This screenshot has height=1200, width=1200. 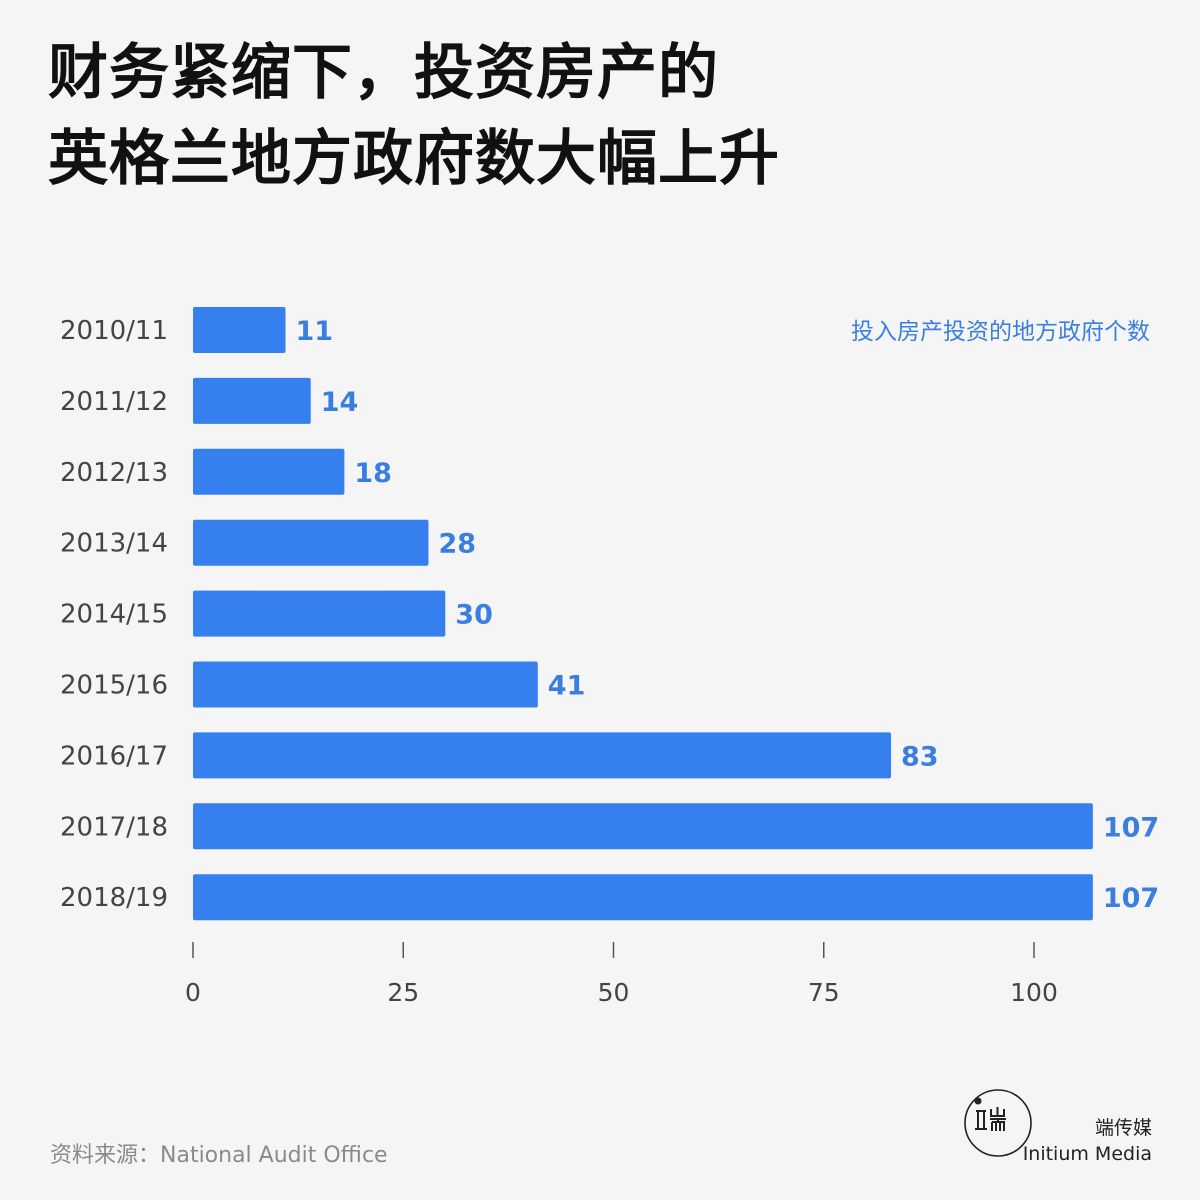 I want to click on value-label: 11, so click(x=315, y=331).